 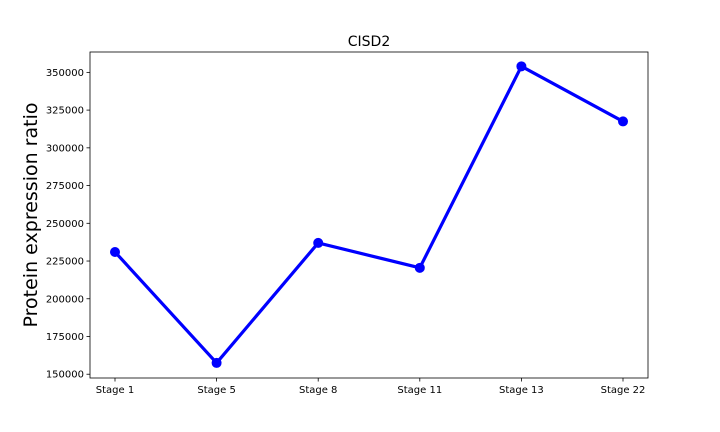 What do you see at coordinates (65, 186) in the screenshot?
I see `y-tick-label: 275000` at bounding box center [65, 186].